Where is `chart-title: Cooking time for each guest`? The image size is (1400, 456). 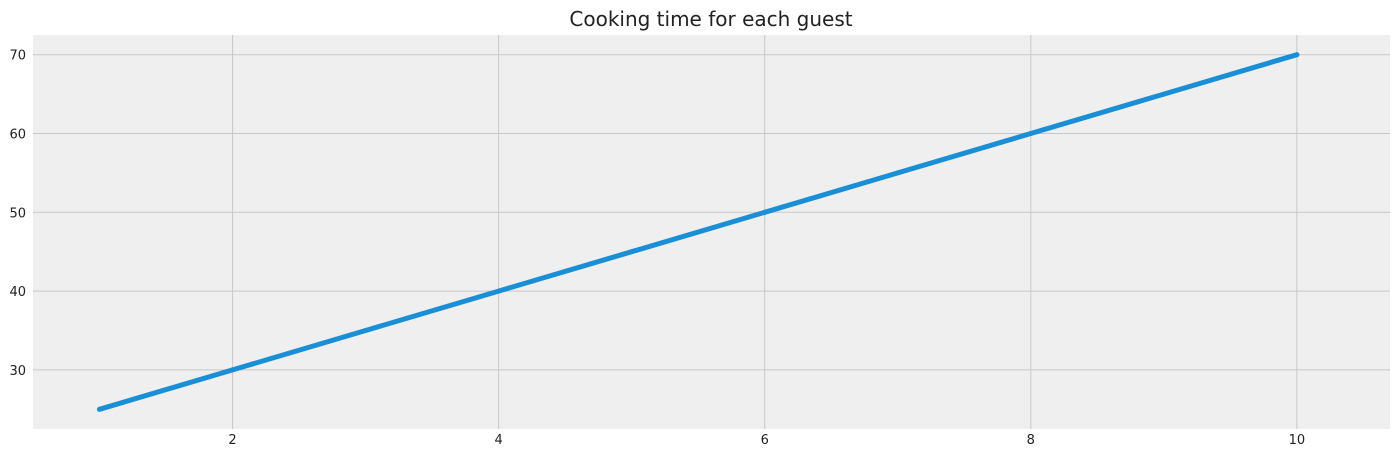 chart-title: Cooking time for each guest is located at coordinates (710, 19).